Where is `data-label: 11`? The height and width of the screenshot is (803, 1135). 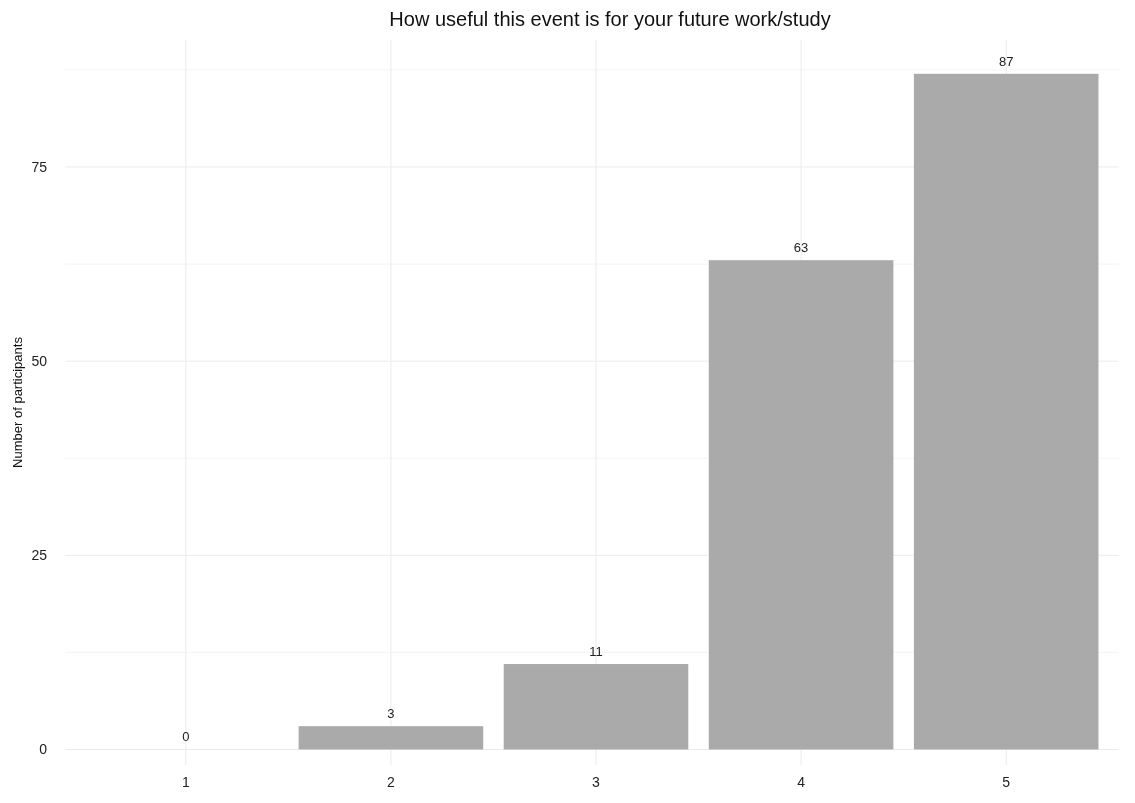 data-label: 11 is located at coordinates (596, 652).